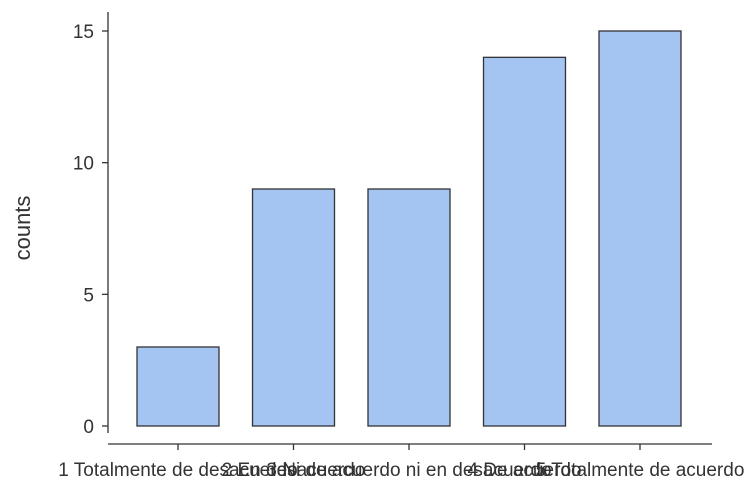  What do you see at coordinates (83, 32) in the screenshot?
I see `y-tick-label: 15` at bounding box center [83, 32].